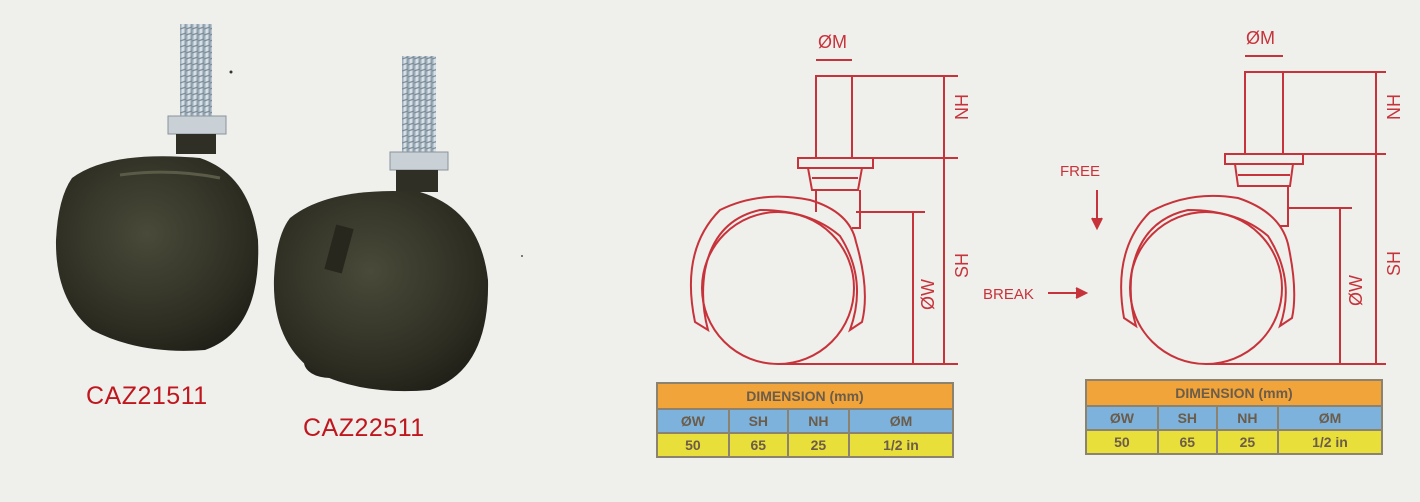 The width and height of the screenshot is (1420, 502). I want to click on product-code-caz21511: CAZ21511, so click(147, 396).